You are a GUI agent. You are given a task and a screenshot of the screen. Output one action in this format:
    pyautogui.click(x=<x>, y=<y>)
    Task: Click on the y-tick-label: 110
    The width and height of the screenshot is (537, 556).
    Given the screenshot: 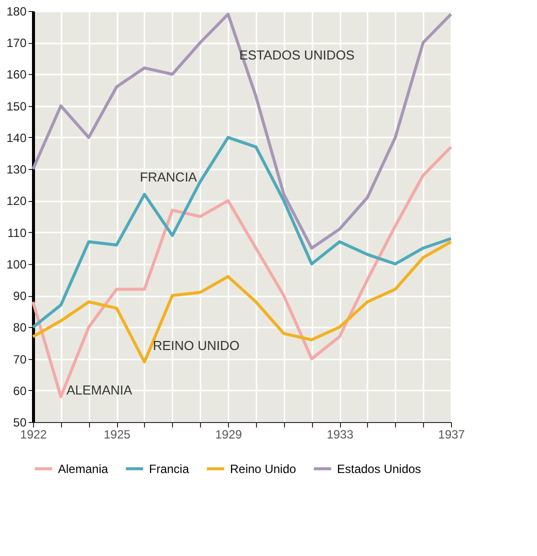 What is the action you would take?
    pyautogui.click(x=17, y=233)
    